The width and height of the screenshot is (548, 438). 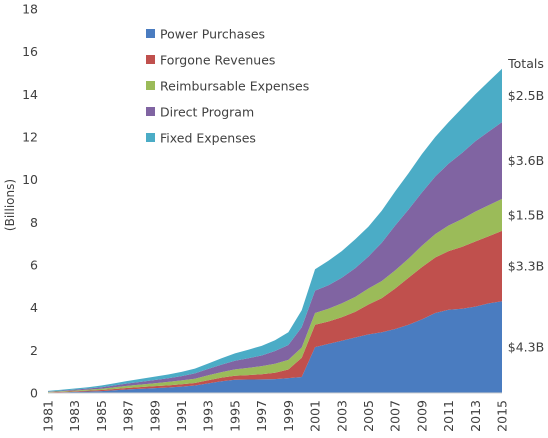 I want to click on x-tick-label: 1987, so click(x=128, y=416).